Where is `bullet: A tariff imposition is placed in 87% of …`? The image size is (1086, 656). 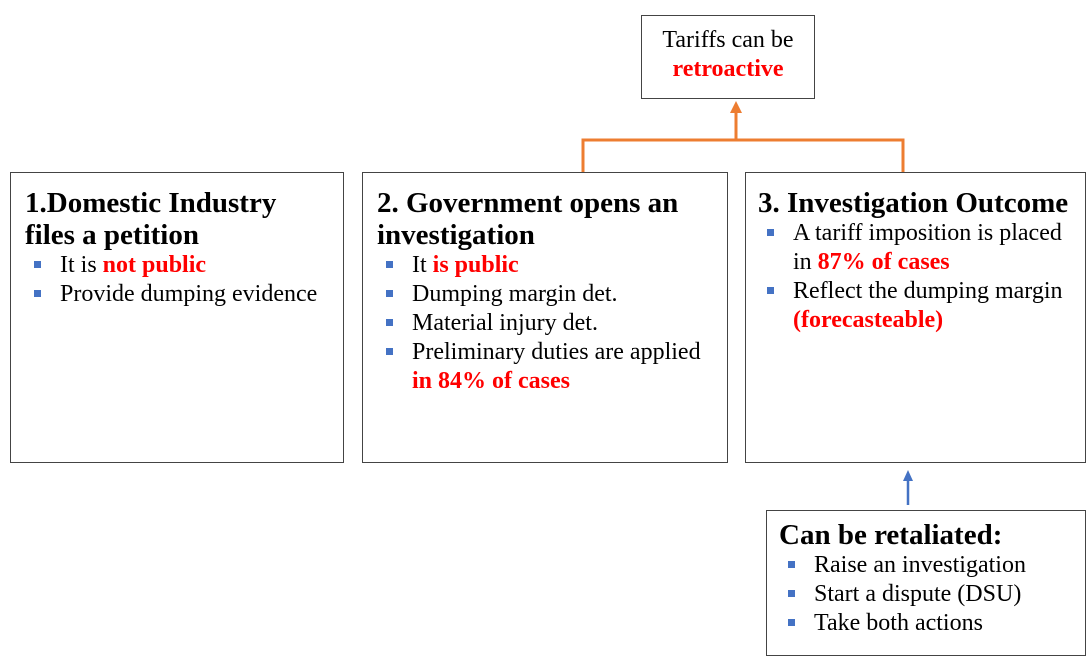
bullet: A tariff imposition is placed in 87% of … is located at coordinates (921, 248).